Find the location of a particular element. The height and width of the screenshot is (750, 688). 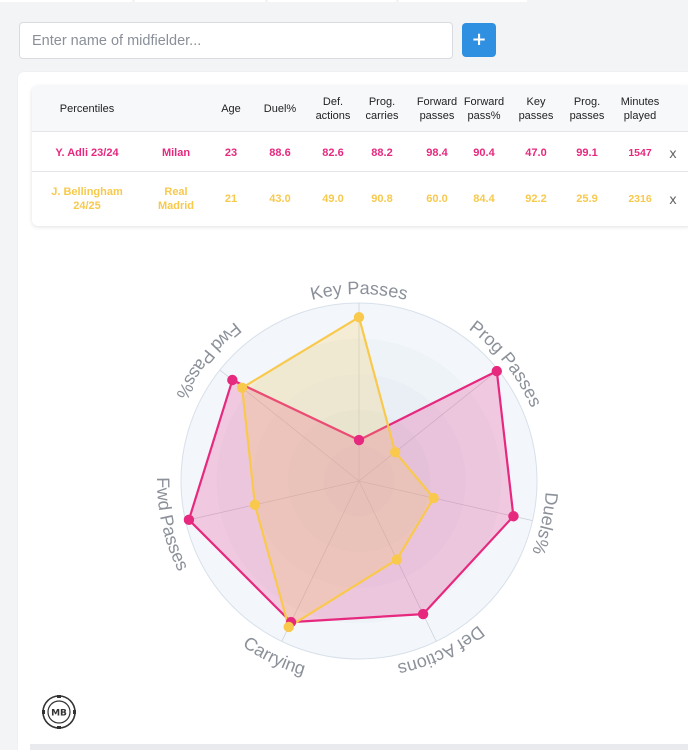

def-actions-cell: 49.0 is located at coordinates (333, 199).